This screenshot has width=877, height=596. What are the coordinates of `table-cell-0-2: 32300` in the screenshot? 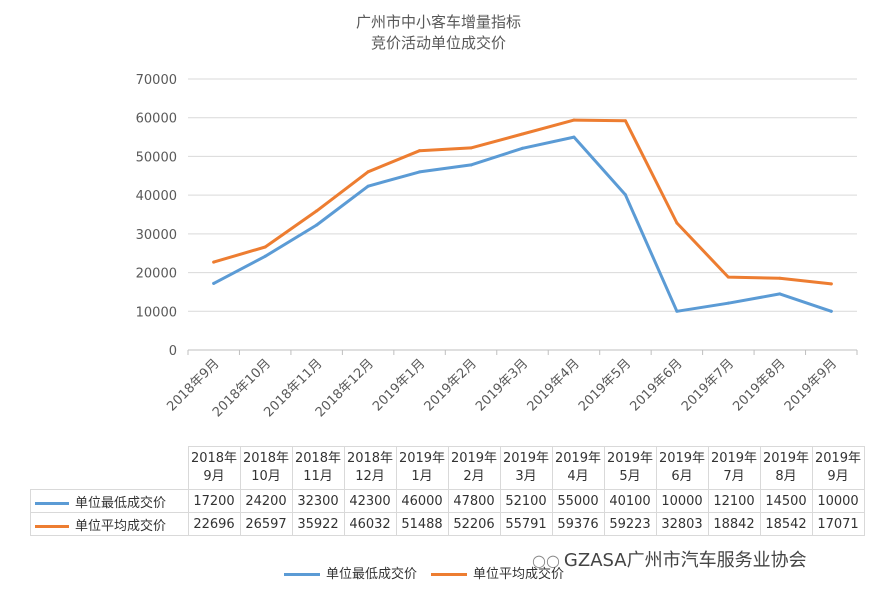 It's located at (318, 501).